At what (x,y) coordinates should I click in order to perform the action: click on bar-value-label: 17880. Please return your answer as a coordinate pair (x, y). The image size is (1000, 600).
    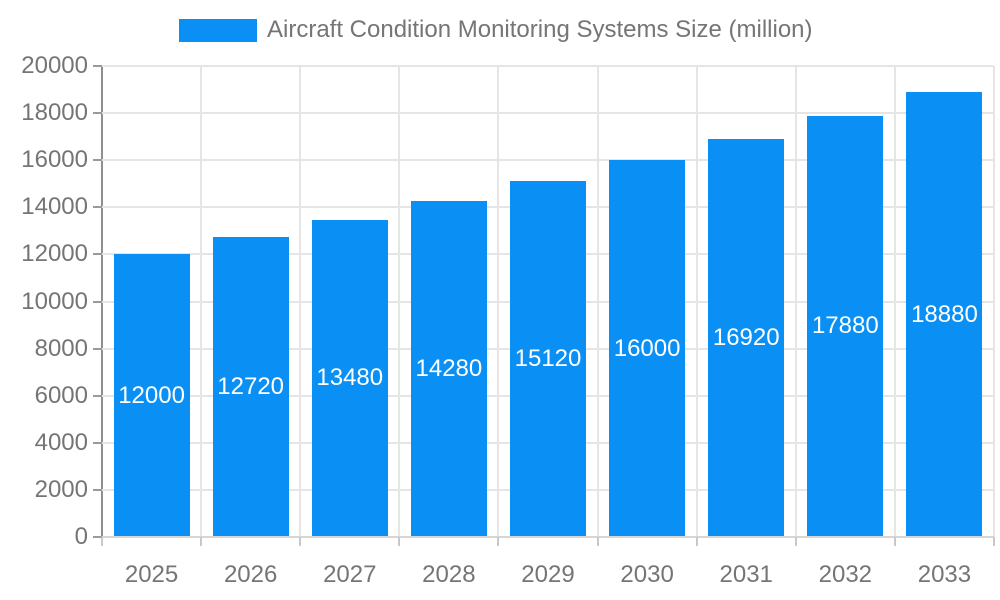
    Looking at the image, I should click on (845, 326).